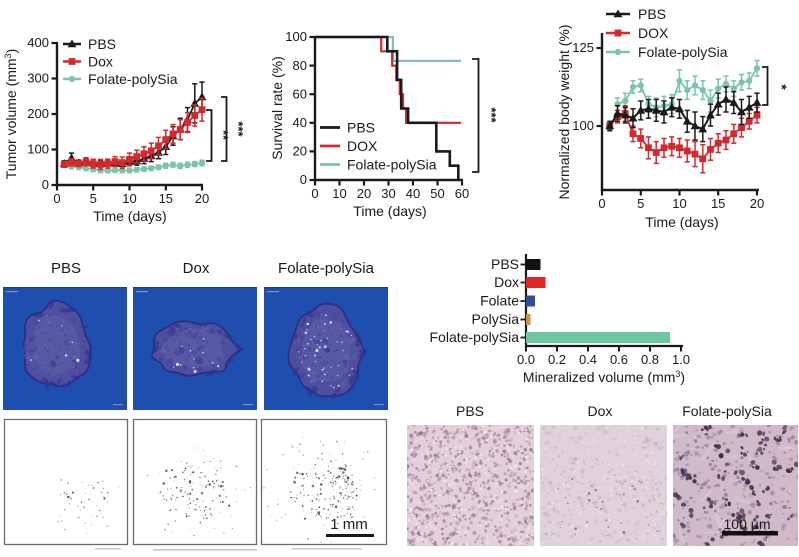 This screenshot has height=557, width=799. Describe the element at coordinates (747, 524) in the screenshot. I see `svg-text: 100 µm` at that location.